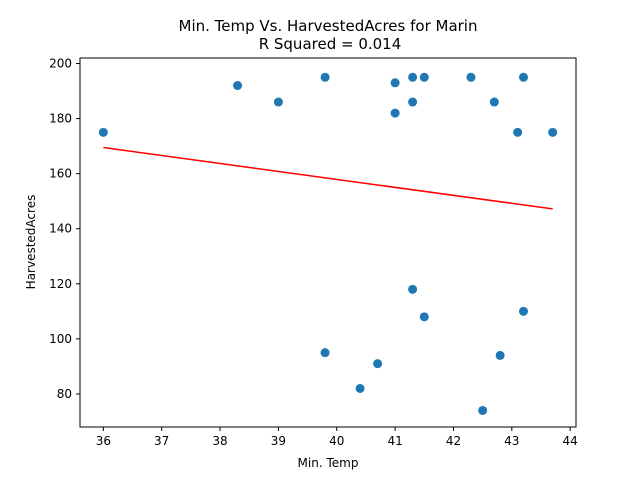 The image size is (640, 480). I want to click on x-tick-label: 44, so click(570, 441).